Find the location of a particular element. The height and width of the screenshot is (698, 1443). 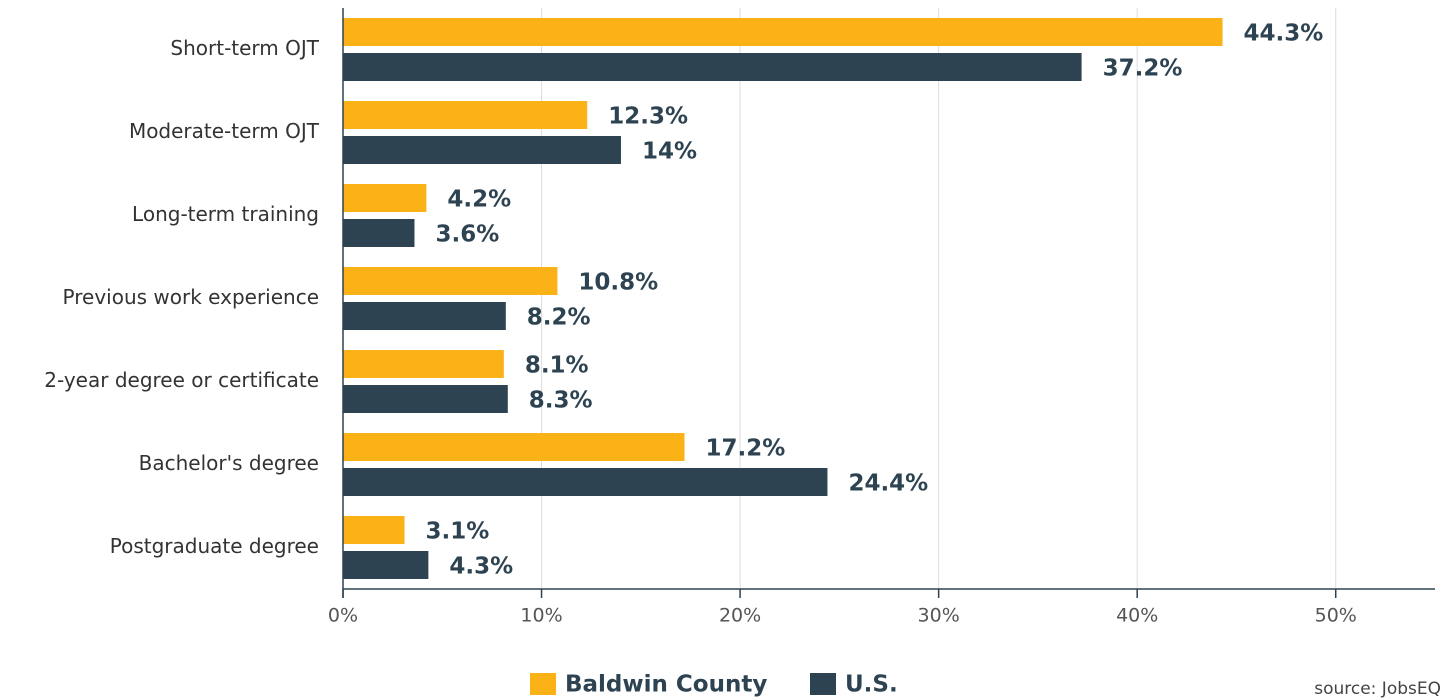

value-label: 8.3% is located at coordinates (561, 401).